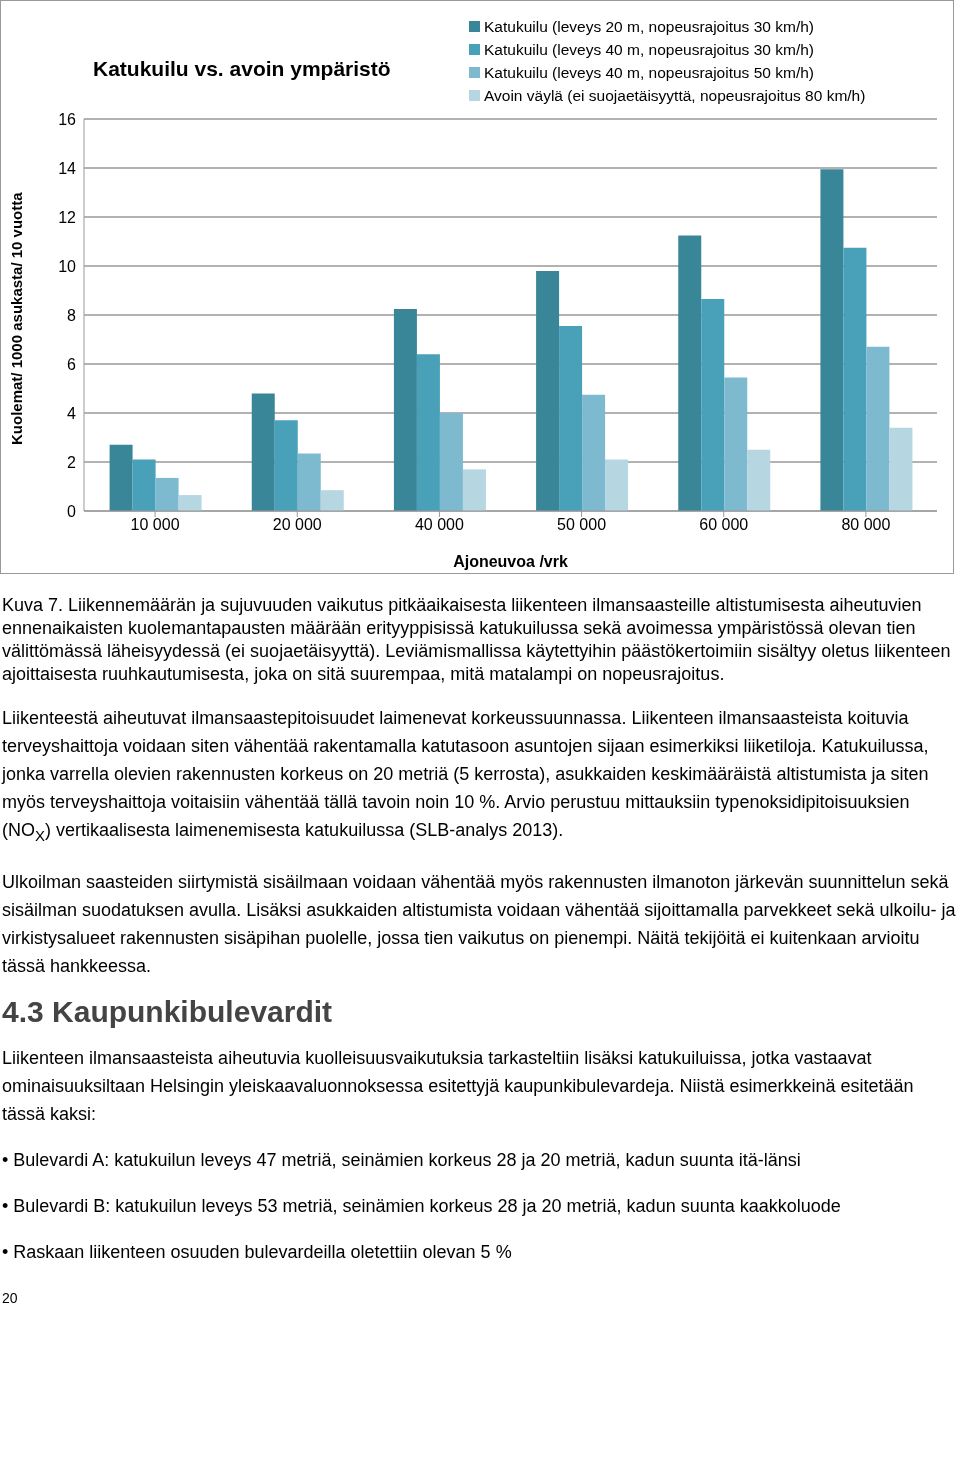  I want to click on y-axis-title: Kuolemat/ 1000 asukasta/ 10 vuotta, so click(17, 318).